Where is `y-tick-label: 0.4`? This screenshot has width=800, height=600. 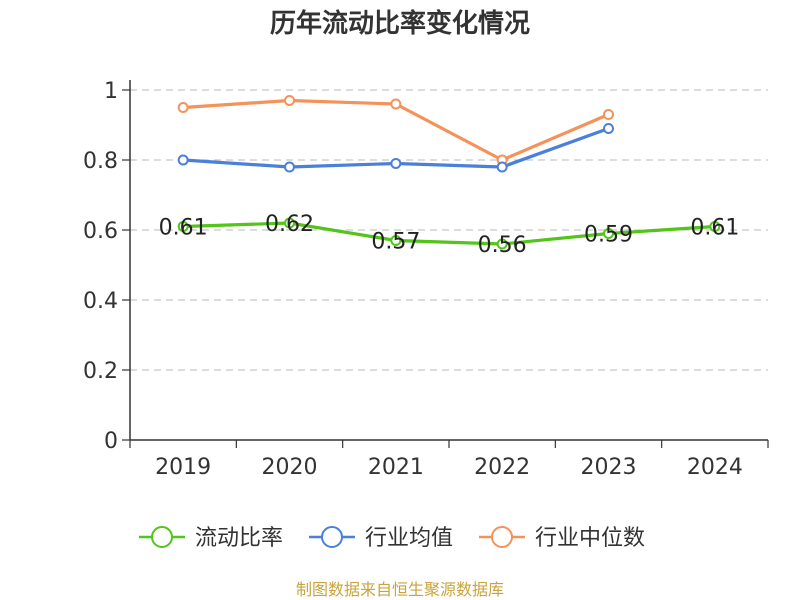 y-tick-label: 0.4 is located at coordinates (100, 301).